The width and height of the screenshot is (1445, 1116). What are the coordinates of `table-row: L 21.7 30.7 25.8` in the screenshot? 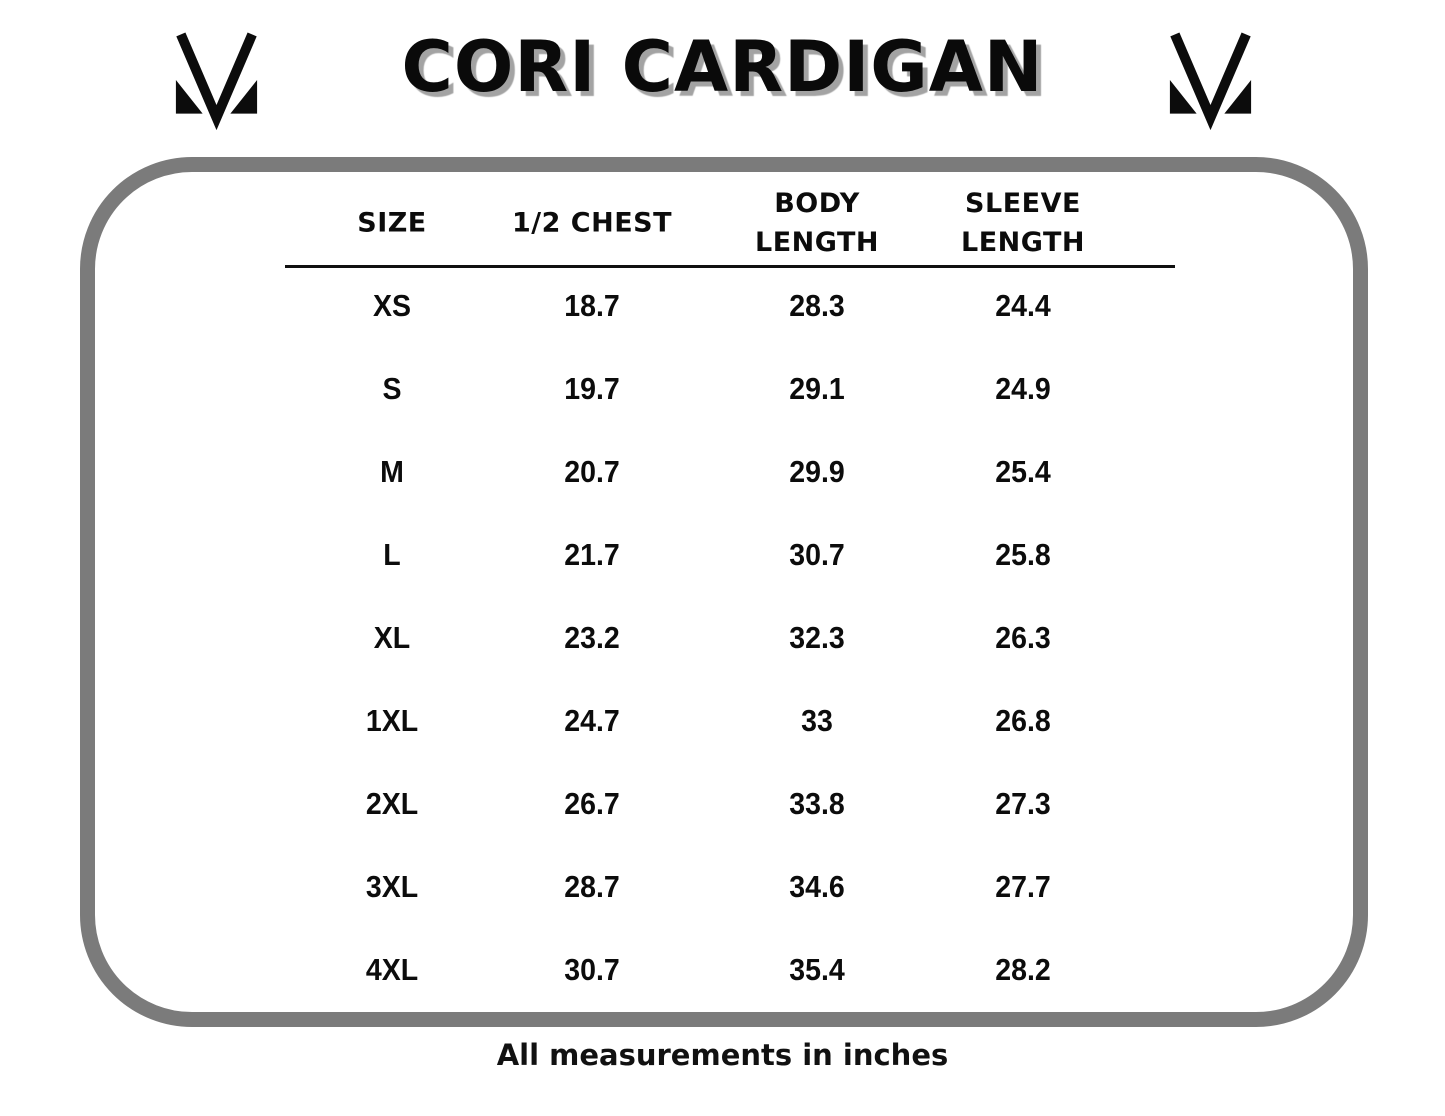 It's located at (730, 554).